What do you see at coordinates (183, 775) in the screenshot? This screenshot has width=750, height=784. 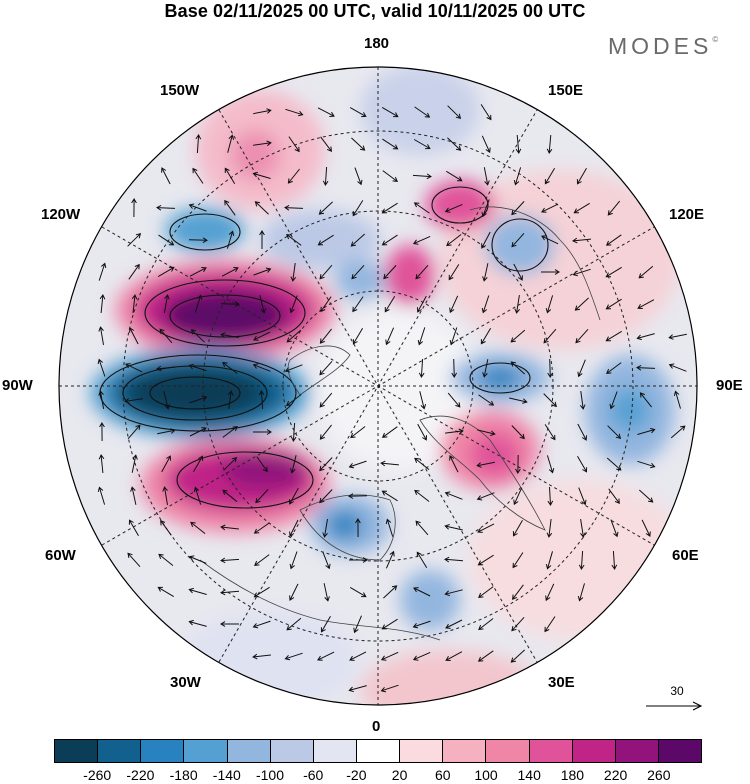 I see `colorbar-tick-label: -180` at bounding box center [183, 775].